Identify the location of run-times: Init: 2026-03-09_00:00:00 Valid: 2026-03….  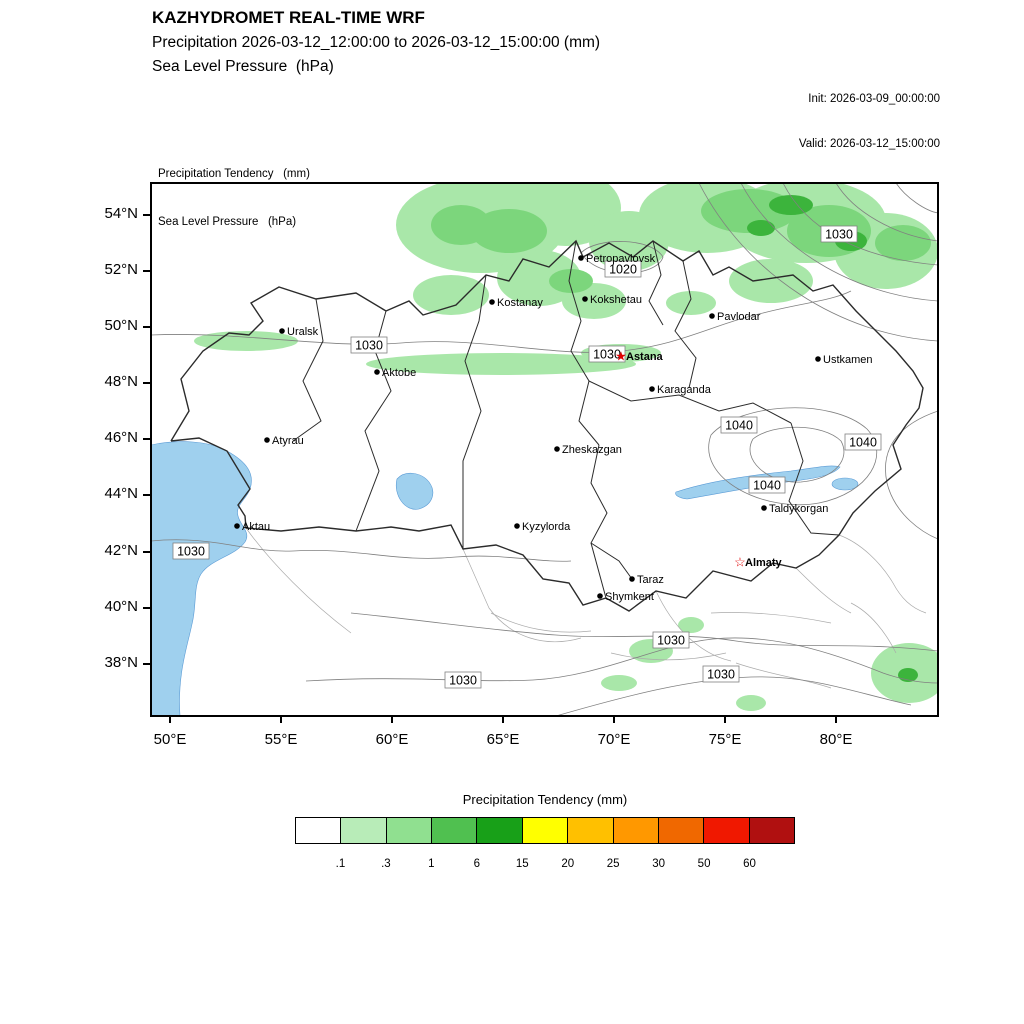
(869, 122).